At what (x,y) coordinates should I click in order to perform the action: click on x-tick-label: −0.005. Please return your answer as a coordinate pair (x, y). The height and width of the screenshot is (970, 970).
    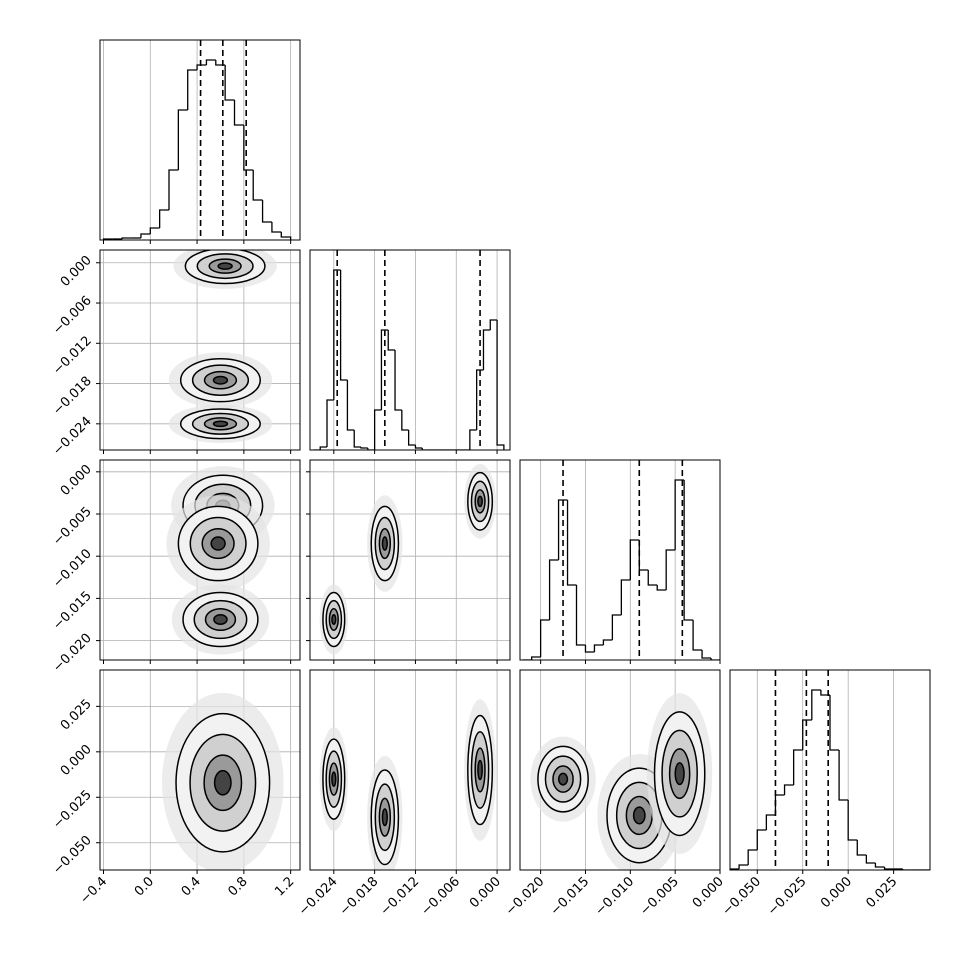
    Looking at the image, I should click on (659, 896).